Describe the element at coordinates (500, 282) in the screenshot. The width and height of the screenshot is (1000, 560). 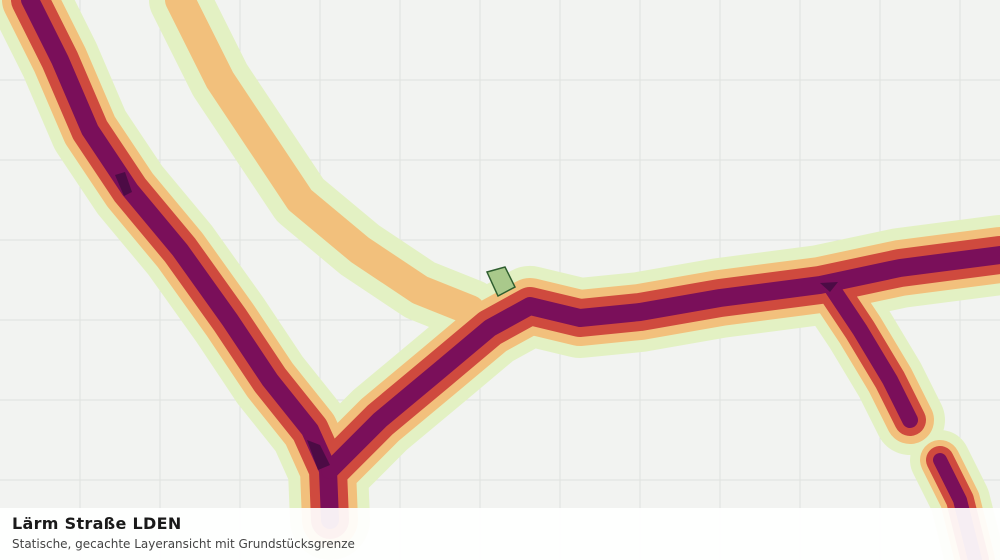
I see `parcel-boundary` at that location.